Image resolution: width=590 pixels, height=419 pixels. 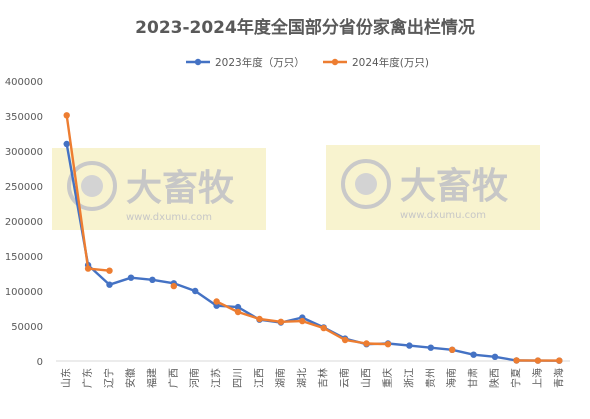 I want to click on x-tick-label-21: 宁夏, so click(x=515, y=378).